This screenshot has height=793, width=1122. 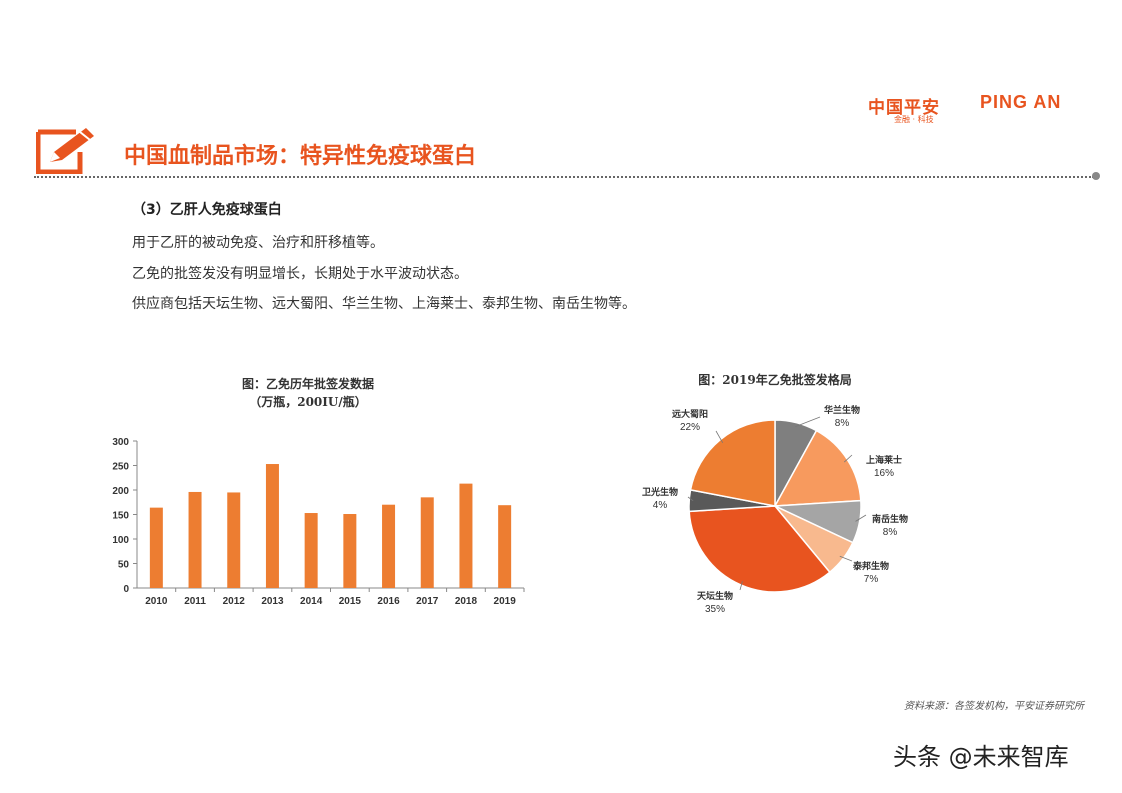 I want to click on pie-slice-percent: 16%, so click(x=884, y=473).